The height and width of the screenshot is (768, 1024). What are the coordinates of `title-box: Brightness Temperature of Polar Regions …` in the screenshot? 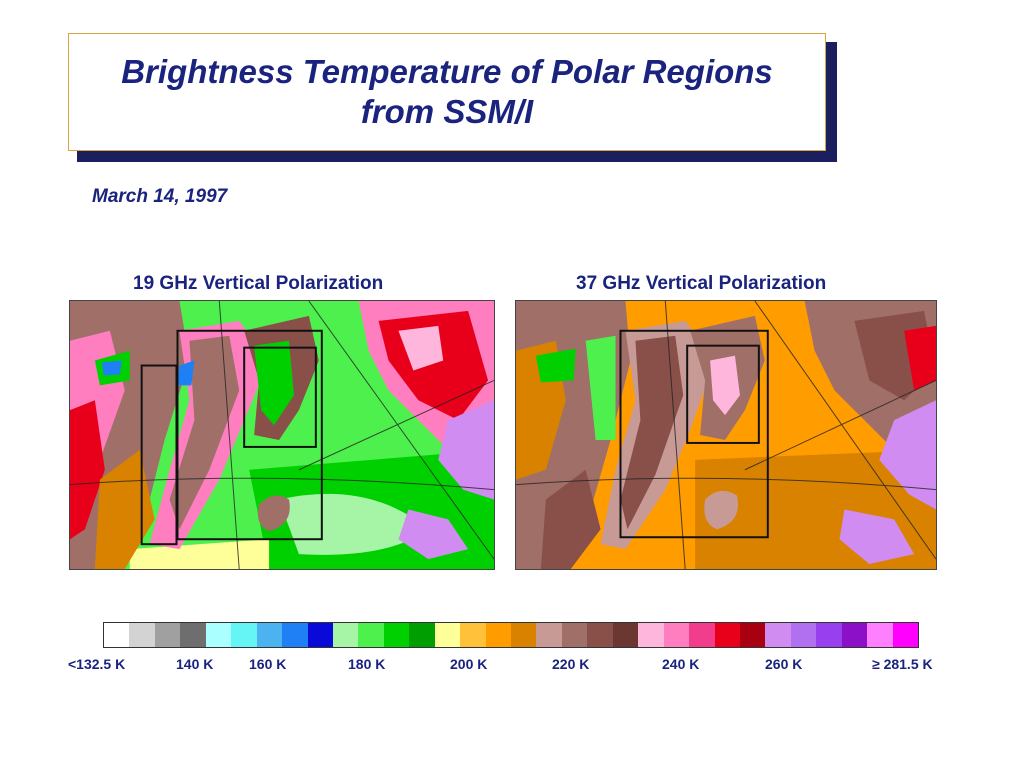 It's located at (447, 92).